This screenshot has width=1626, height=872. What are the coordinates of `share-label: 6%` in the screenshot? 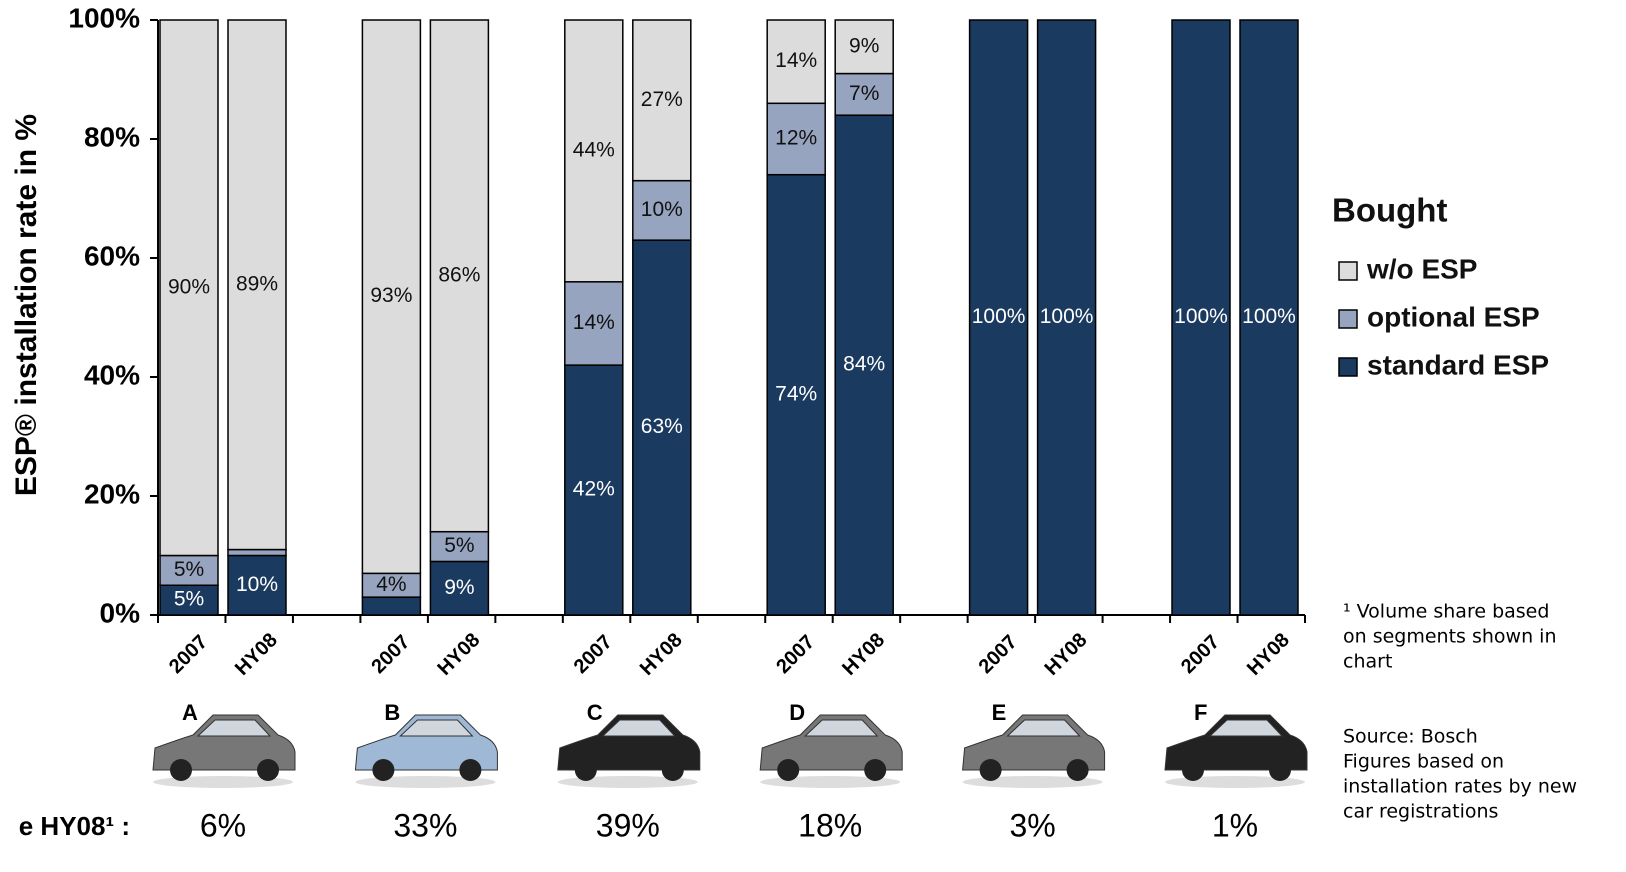 It's located at (223, 825).